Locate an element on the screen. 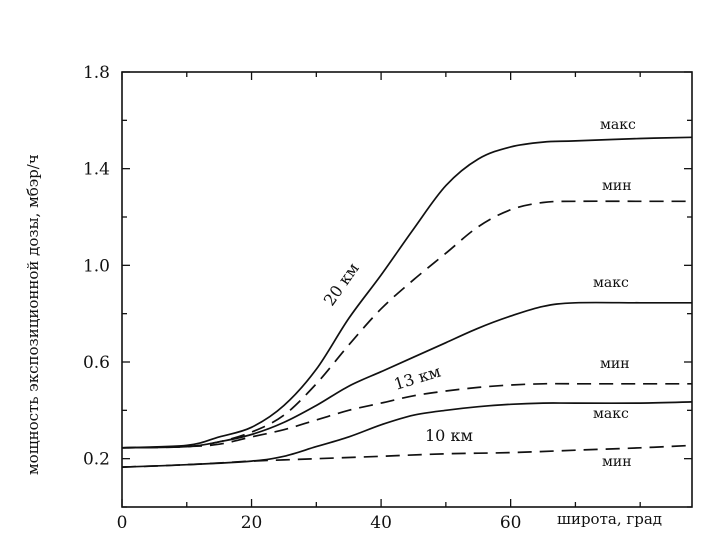  x-tick-label: 40 is located at coordinates (381, 523).